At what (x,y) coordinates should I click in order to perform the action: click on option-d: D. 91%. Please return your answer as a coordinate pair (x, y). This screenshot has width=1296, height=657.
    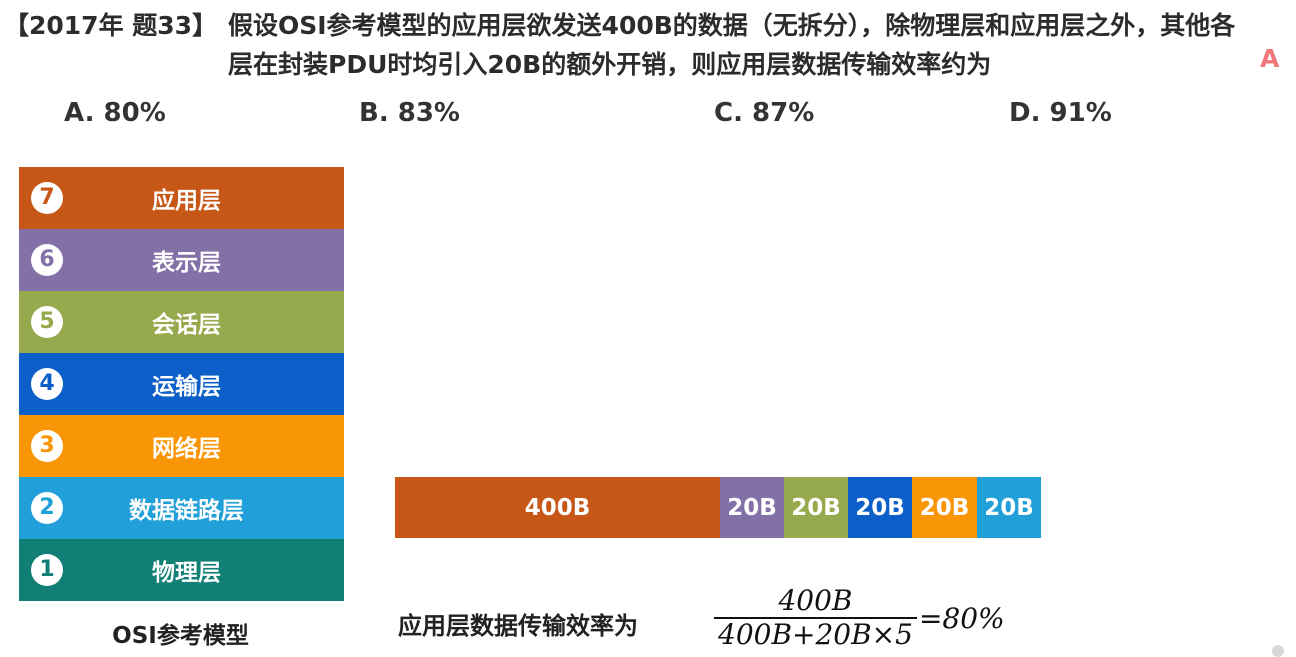
    Looking at the image, I should click on (1060, 113).